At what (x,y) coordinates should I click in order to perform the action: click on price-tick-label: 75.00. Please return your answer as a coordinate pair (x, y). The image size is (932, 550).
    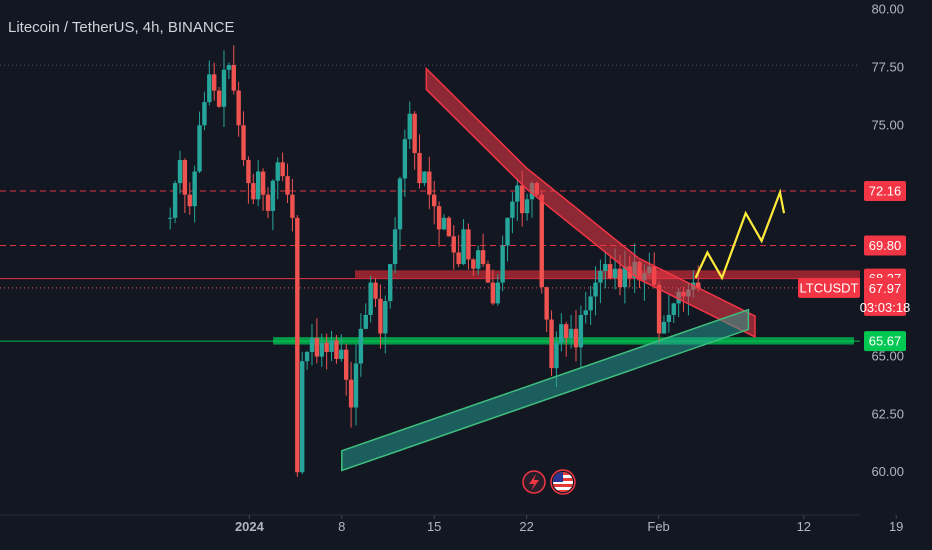
    Looking at the image, I should click on (887, 124).